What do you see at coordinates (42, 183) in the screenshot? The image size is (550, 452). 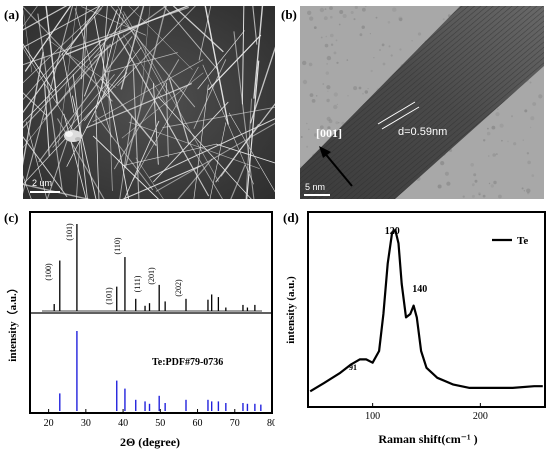 I see `sem-scale-label: 2 um` at bounding box center [42, 183].